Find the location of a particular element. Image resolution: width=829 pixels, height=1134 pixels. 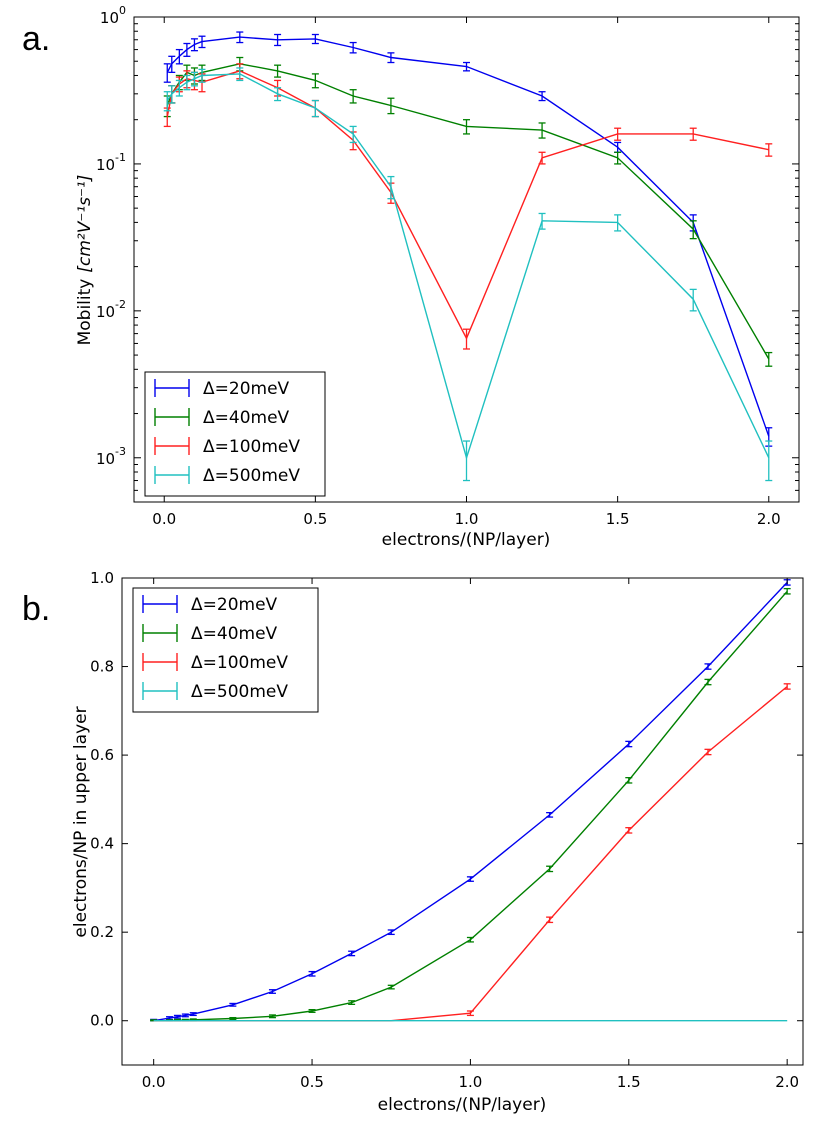

svg-text:Mobility[cm²V⁻¹s⁻¹]: Mobility [cm²V⁻¹s⁻¹] is located at coordinates (85, 260).